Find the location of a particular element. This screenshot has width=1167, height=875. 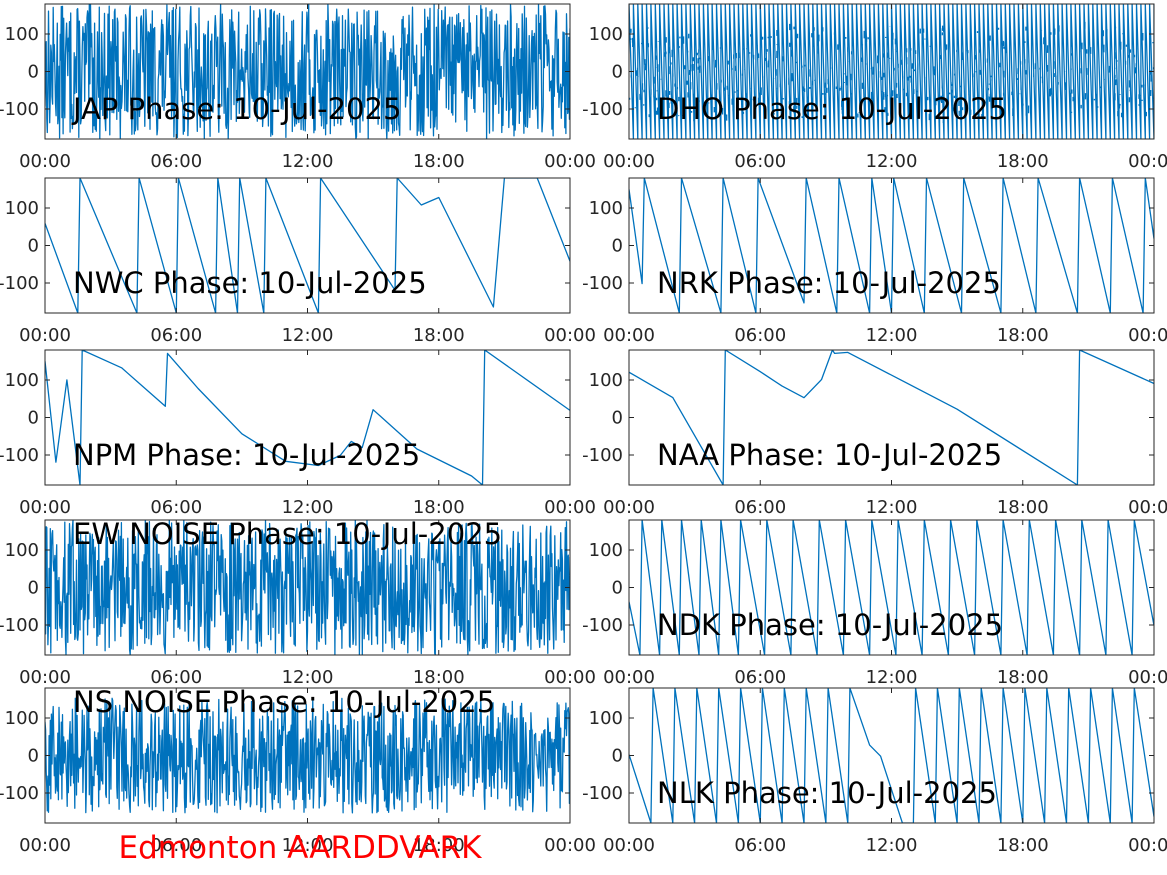

series-line-ew-noise is located at coordinates (307, 587).